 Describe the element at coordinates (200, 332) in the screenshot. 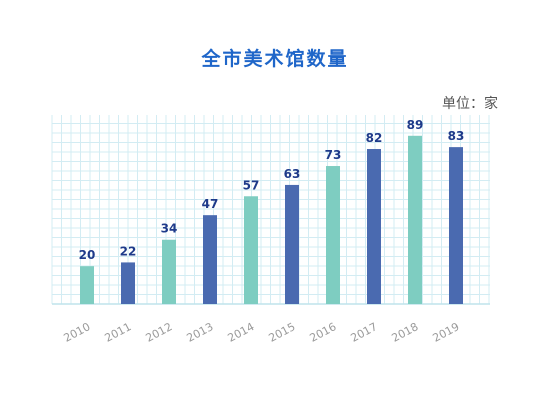

I see `x-tick-label-2013: 2013` at that location.